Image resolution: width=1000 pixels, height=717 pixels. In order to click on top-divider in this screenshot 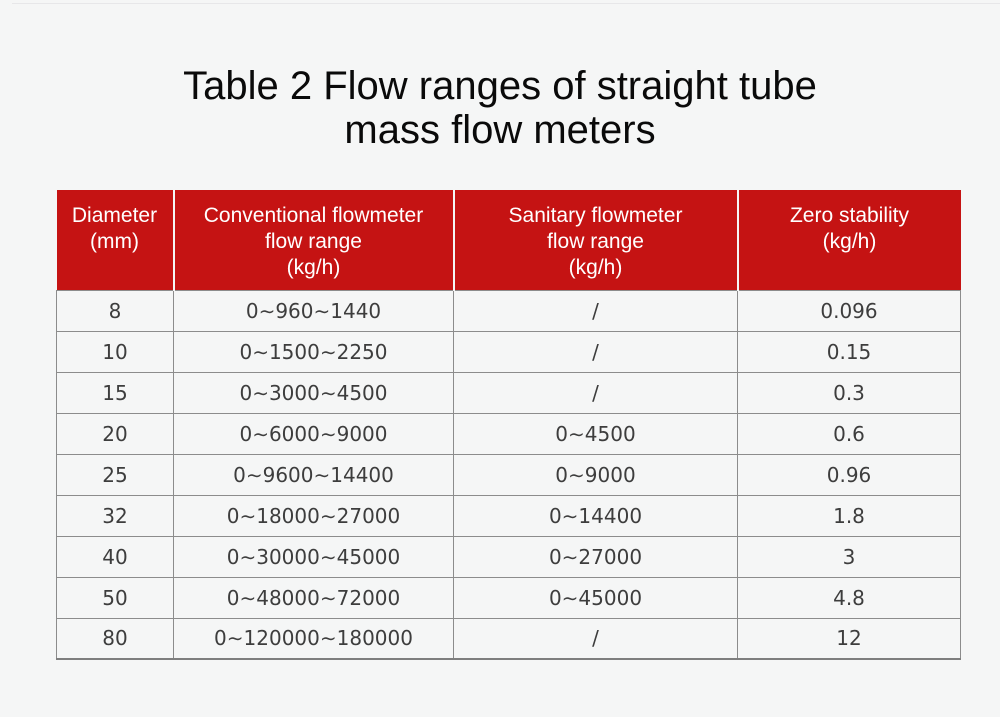, I will do `click(506, 3)`.